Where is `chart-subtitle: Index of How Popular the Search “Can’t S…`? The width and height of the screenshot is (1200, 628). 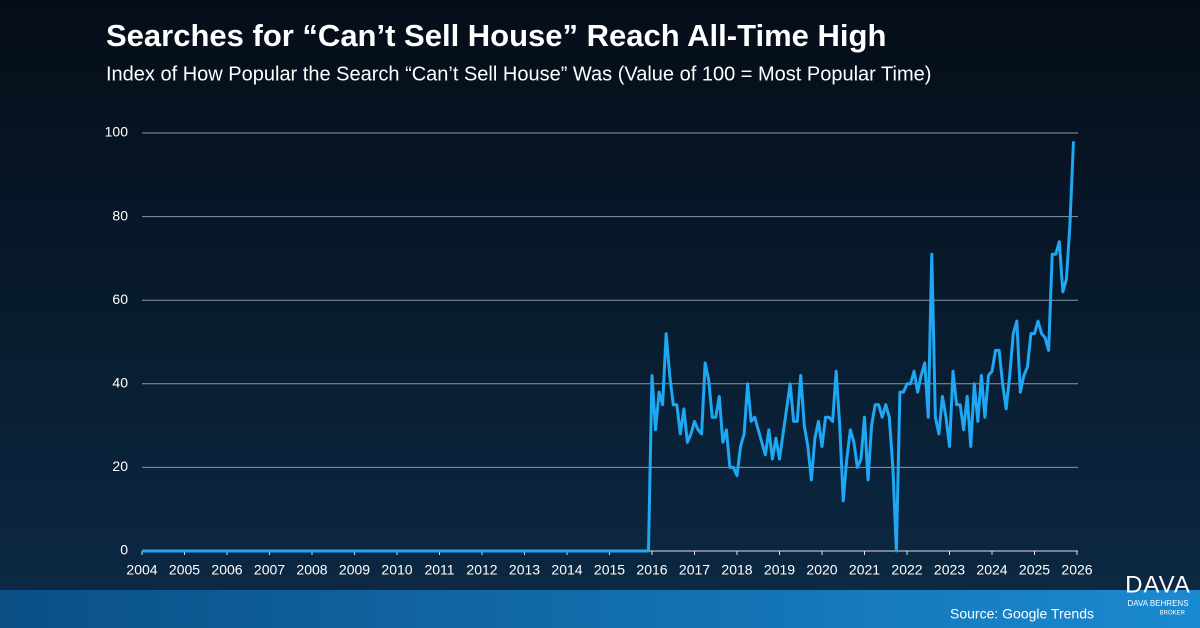 chart-subtitle: Index of How Popular the Search “Can’t S… is located at coordinates (518, 74).